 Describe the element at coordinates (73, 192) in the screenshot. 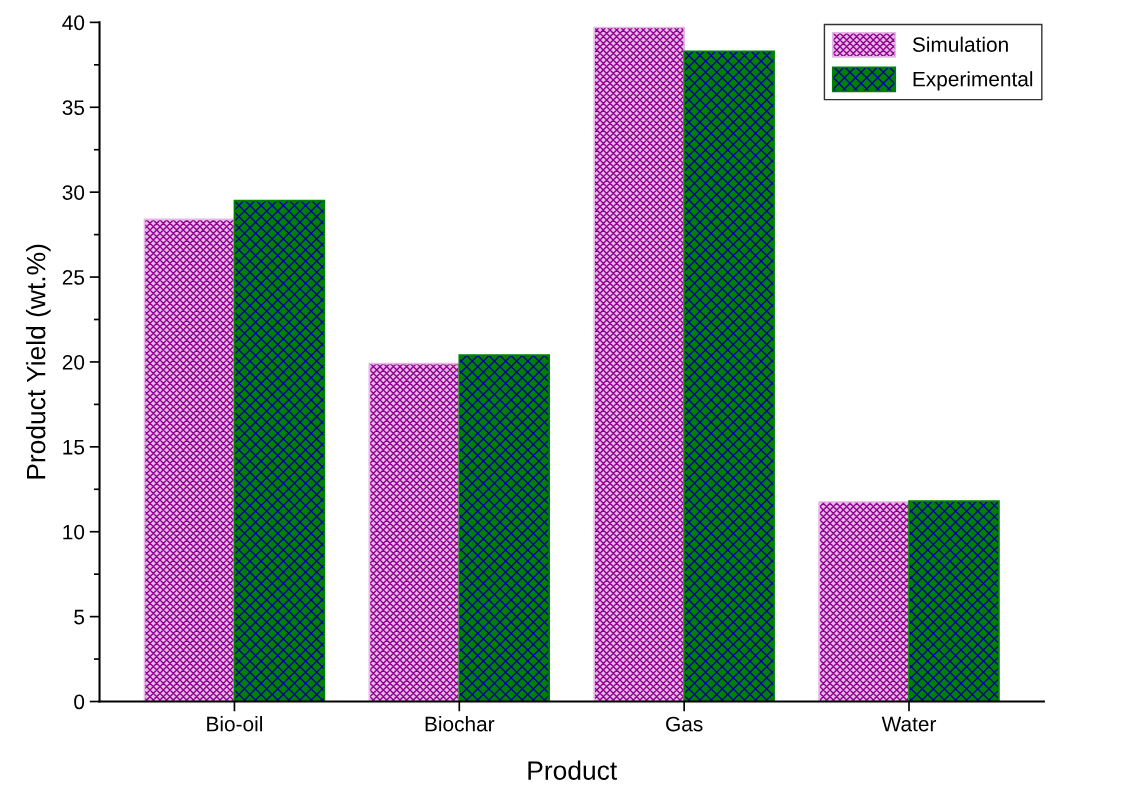

I see `y-tick-label: 30` at that location.